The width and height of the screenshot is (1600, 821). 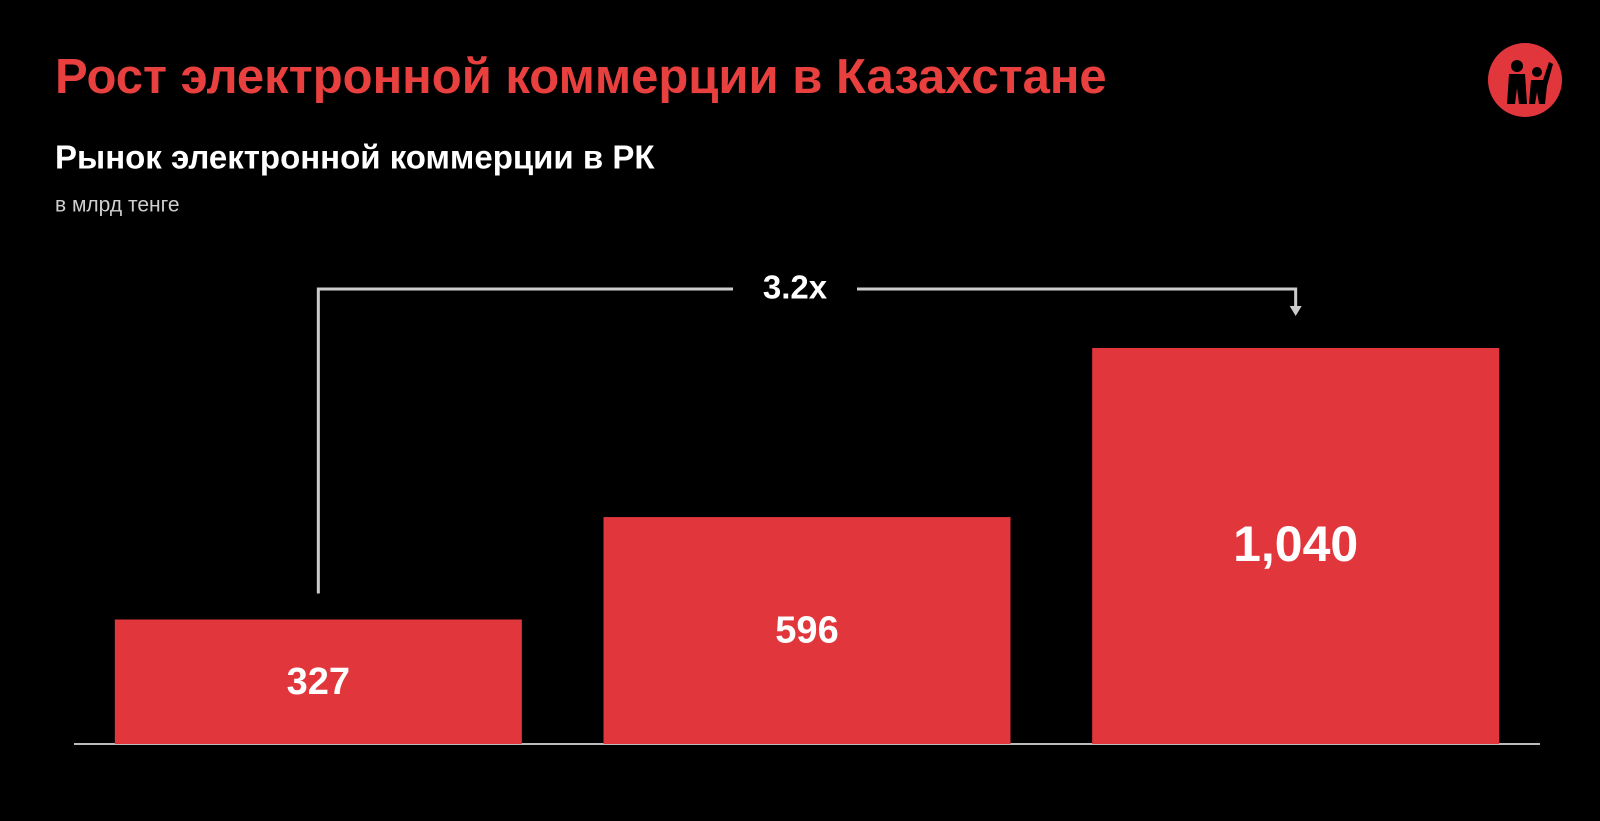 I want to click on logo, so click(x=1525, y=80).